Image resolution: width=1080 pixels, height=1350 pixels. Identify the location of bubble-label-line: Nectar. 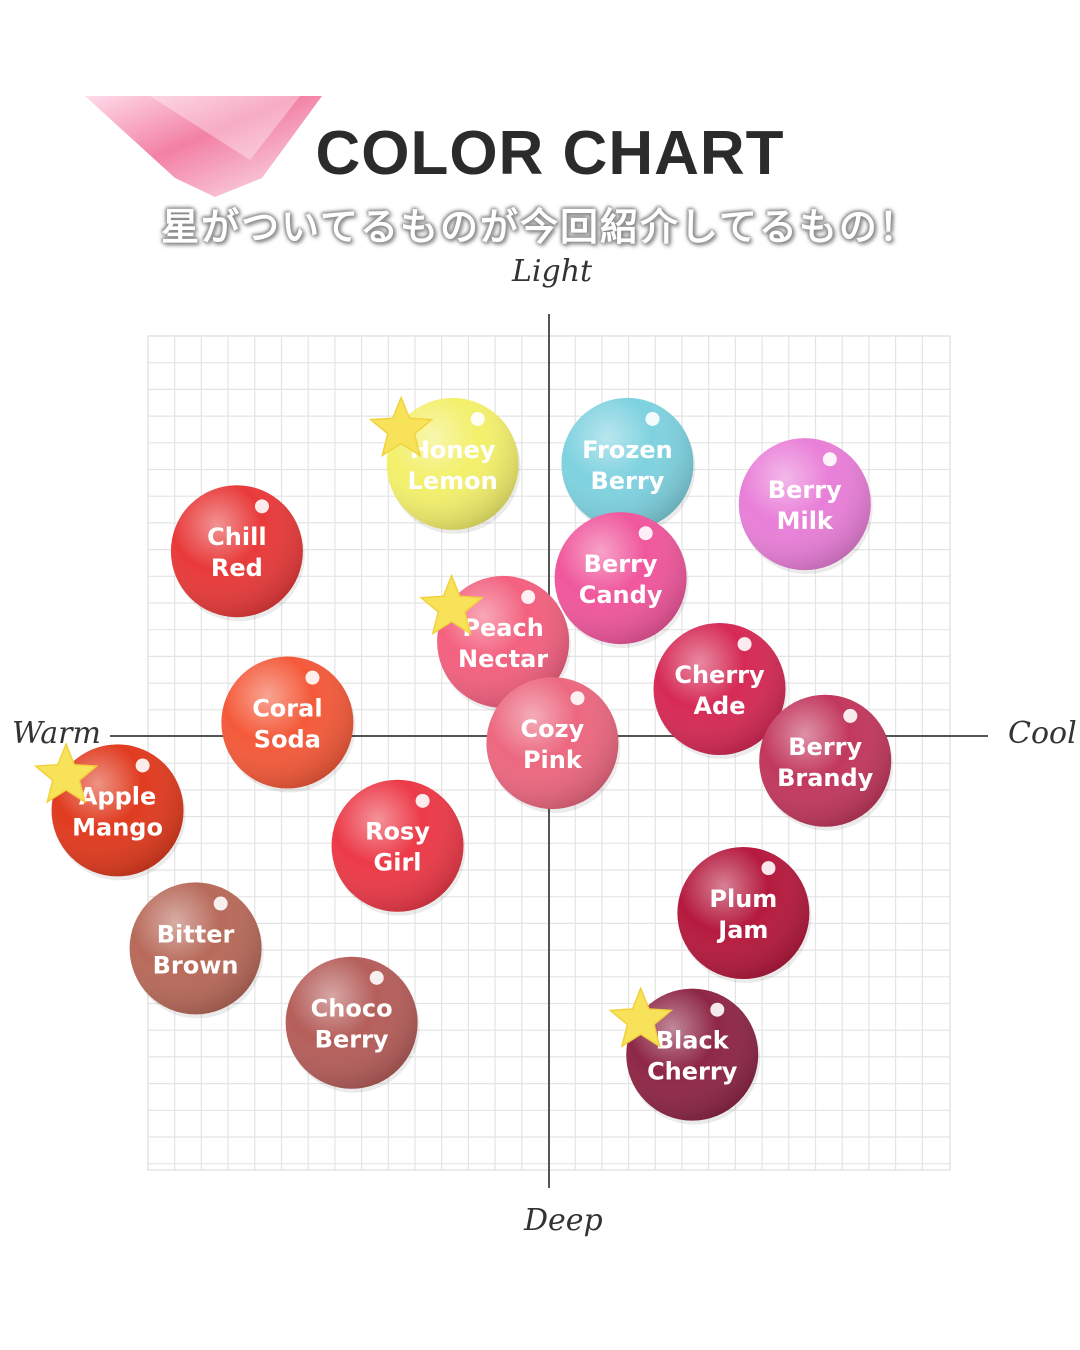
(503, 659).